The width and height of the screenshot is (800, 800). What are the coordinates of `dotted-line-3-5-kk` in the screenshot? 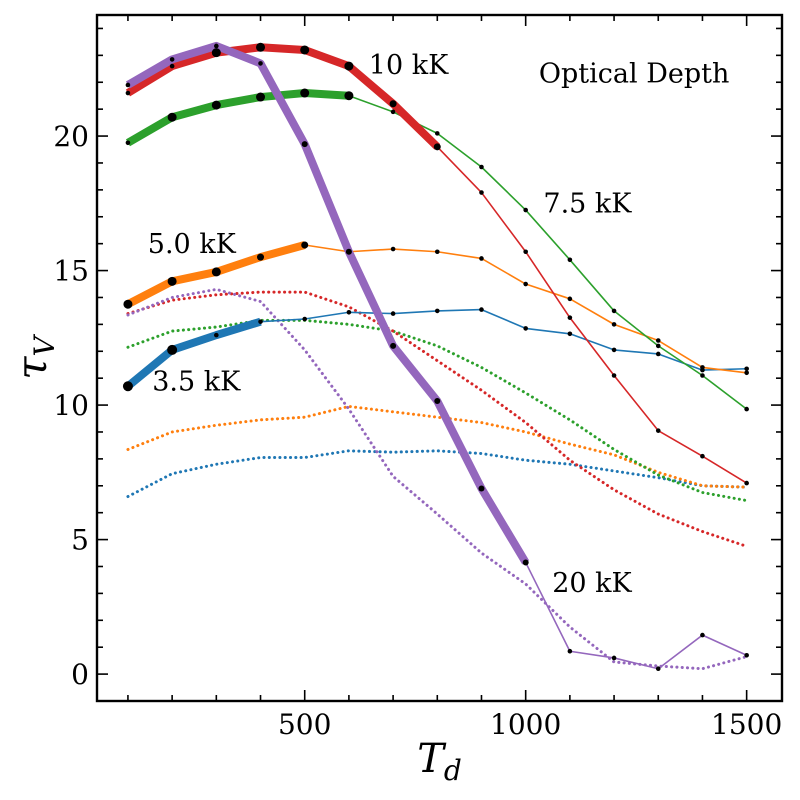 It's located at (437, 474).